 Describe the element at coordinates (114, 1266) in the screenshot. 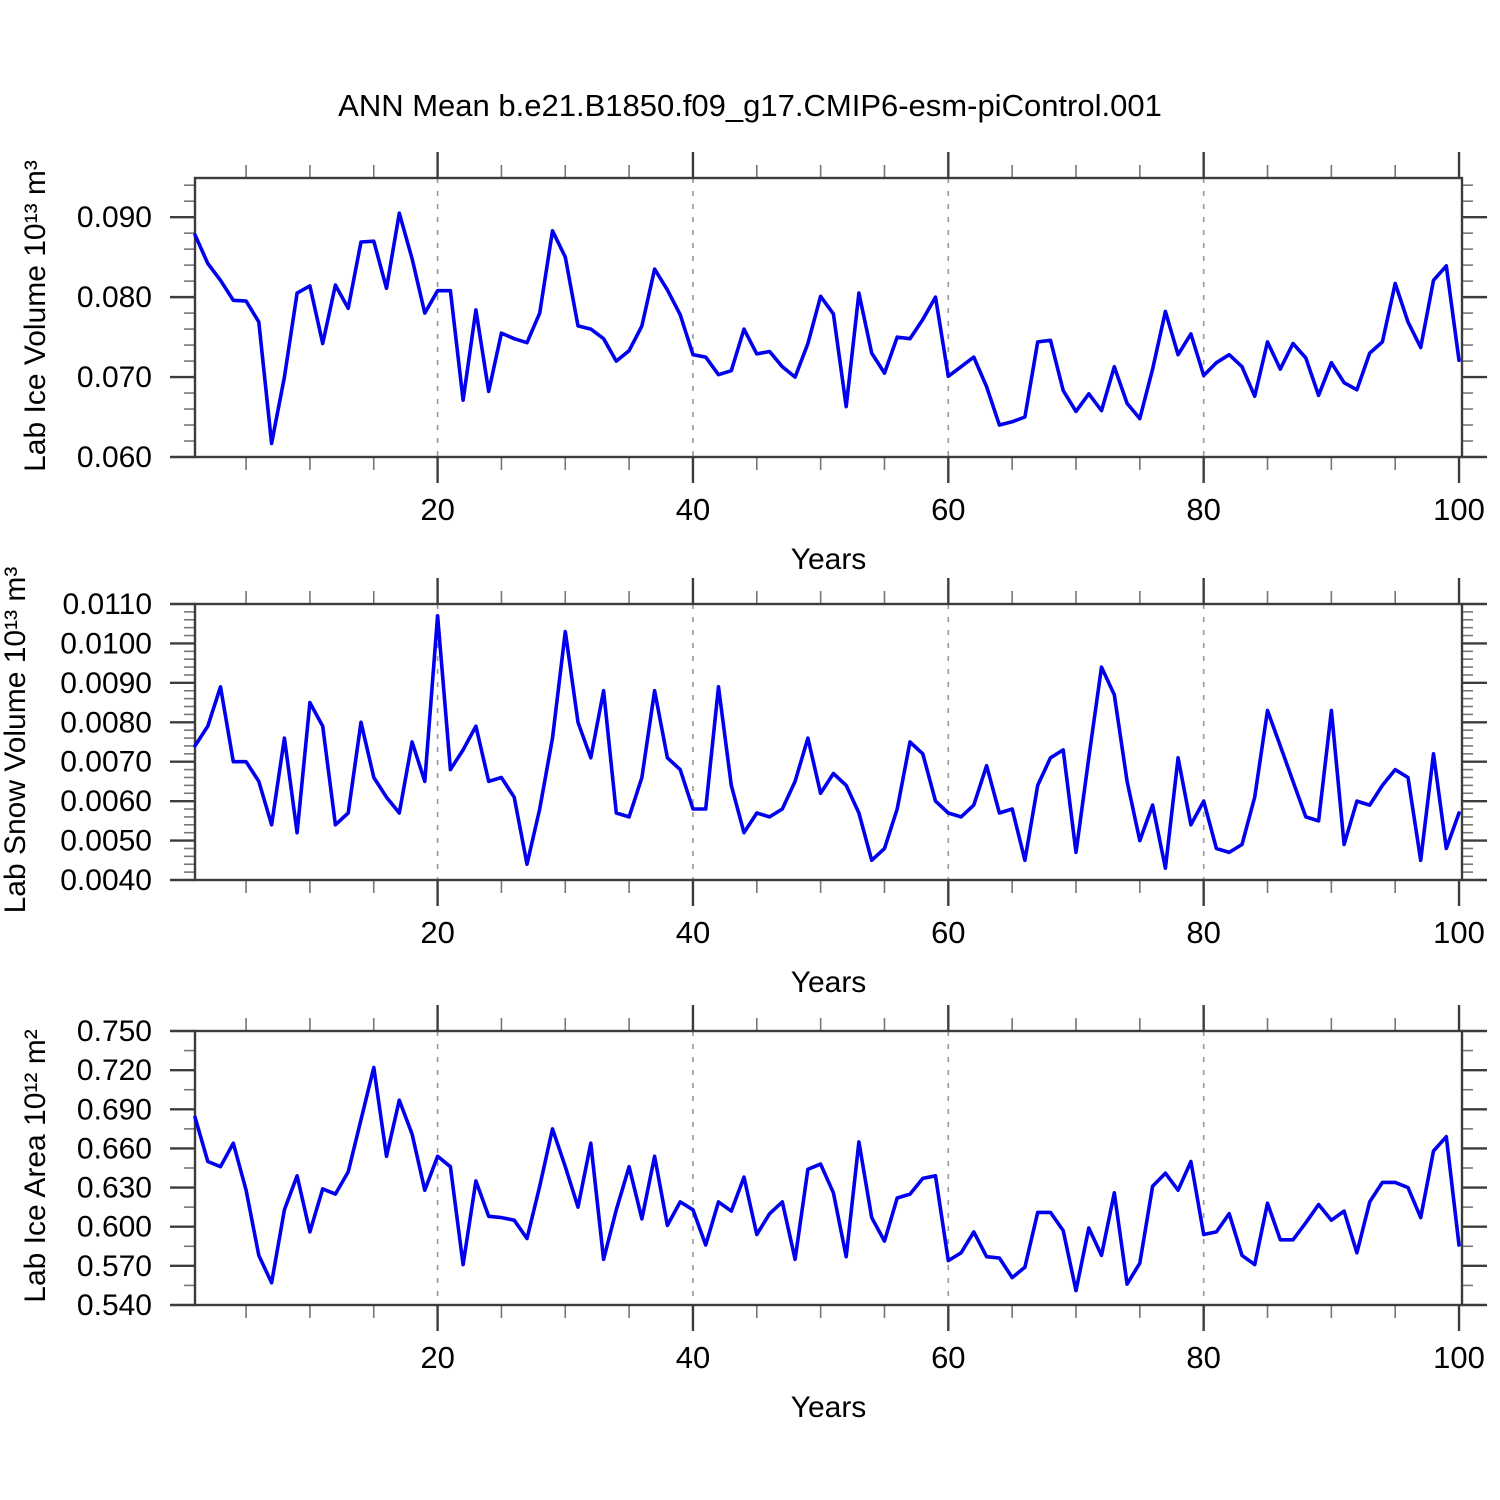

I see `y-tick-label: 0.570` at that location.